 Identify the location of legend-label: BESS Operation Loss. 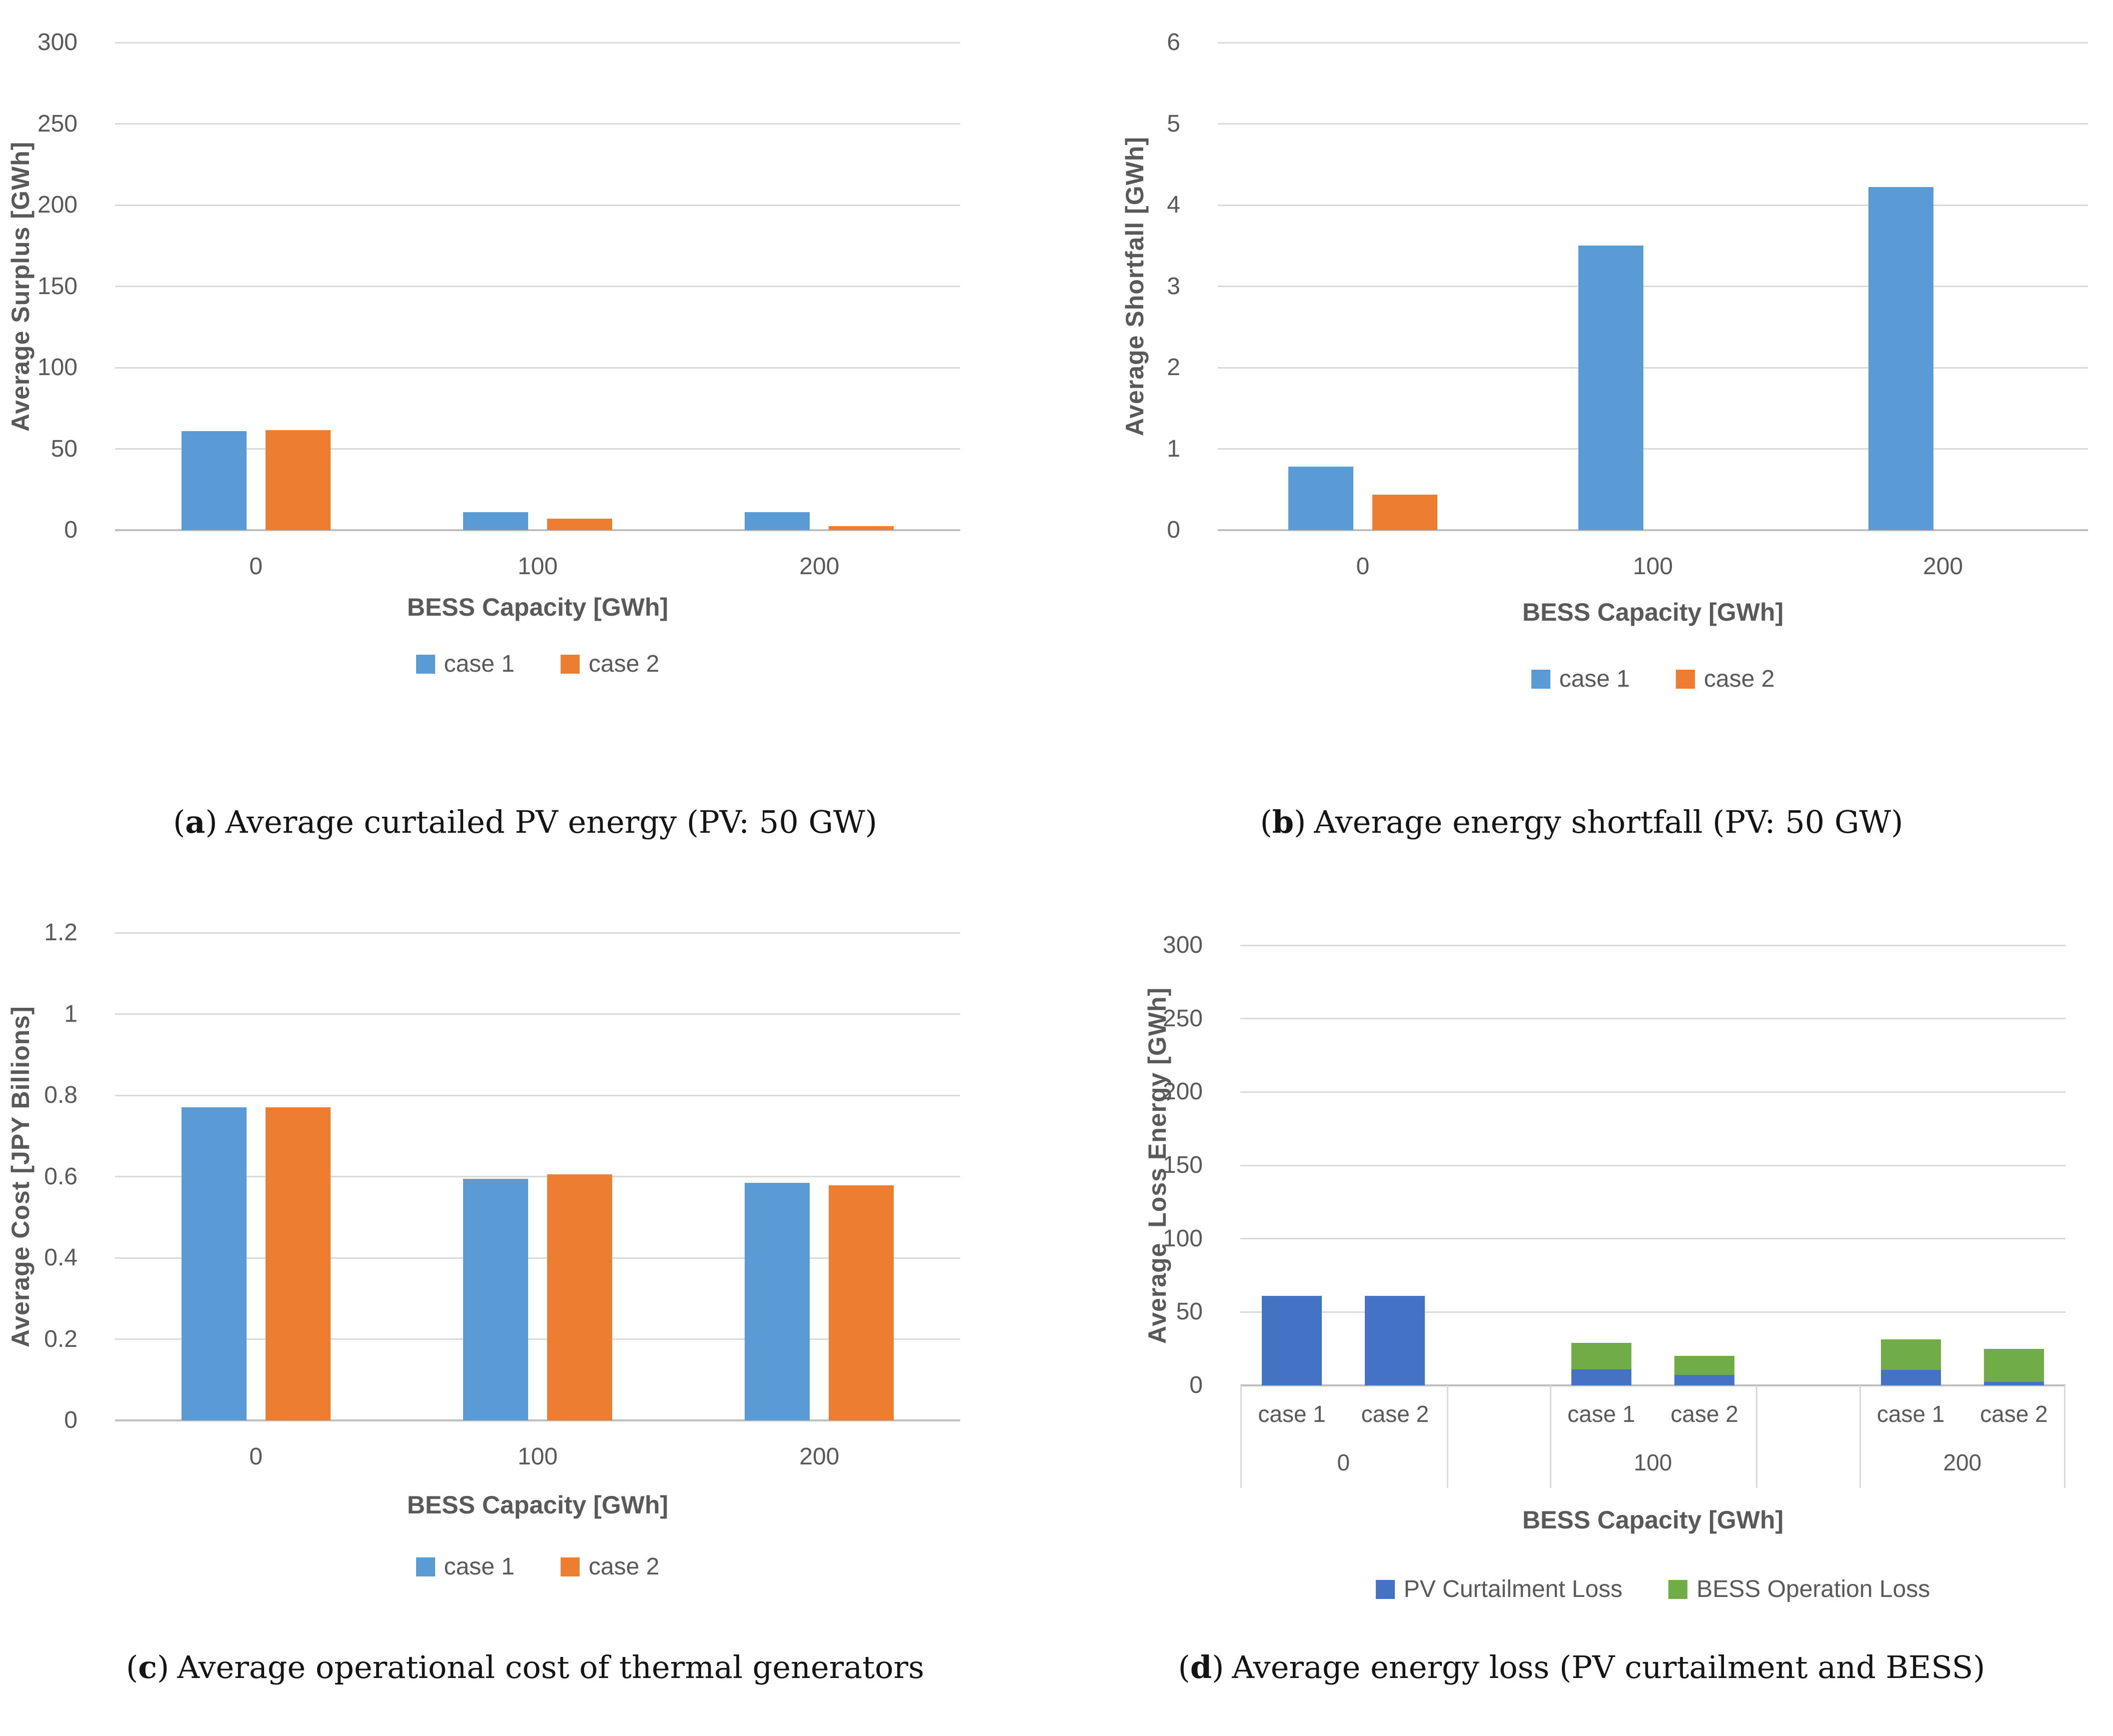
(1813, 1589).